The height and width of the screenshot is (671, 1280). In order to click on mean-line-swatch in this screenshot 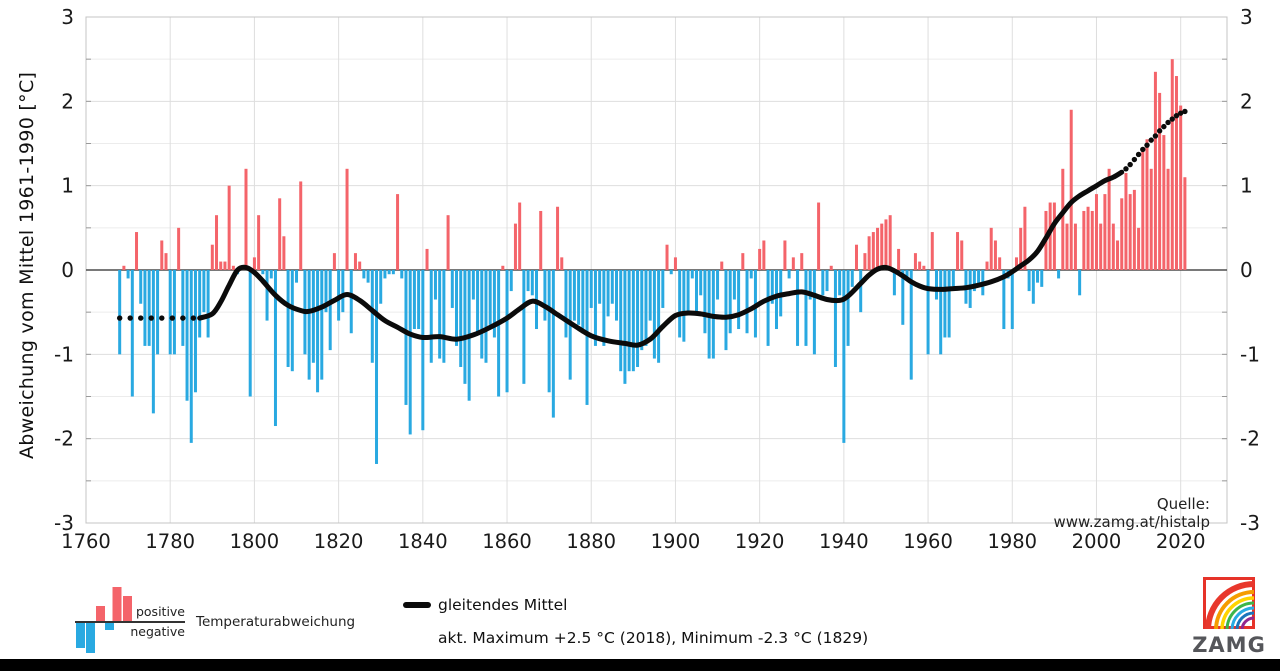, I will do `click(417, 605)`.